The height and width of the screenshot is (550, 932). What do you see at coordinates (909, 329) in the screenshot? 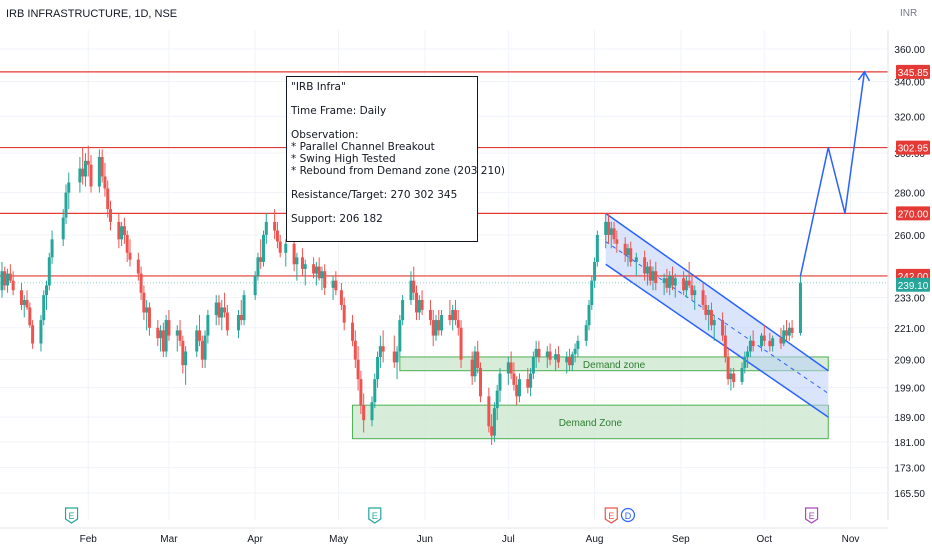
I see `price-tick-label: 221.00` at bounding box center [909, 329].